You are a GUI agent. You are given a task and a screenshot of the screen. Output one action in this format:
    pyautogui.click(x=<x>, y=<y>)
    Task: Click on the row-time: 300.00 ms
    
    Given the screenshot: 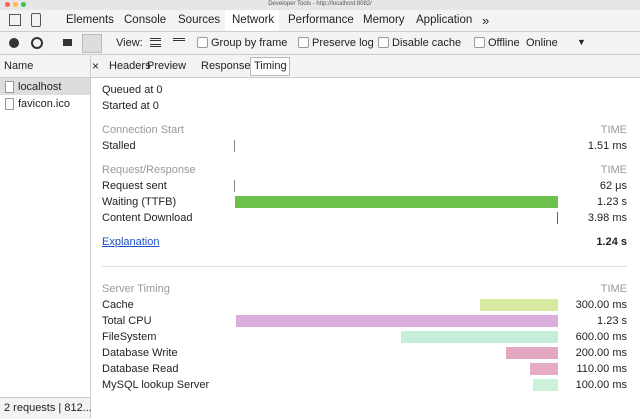 What is the action you would take?
    pyautogui.click(x=601, y=305)
    